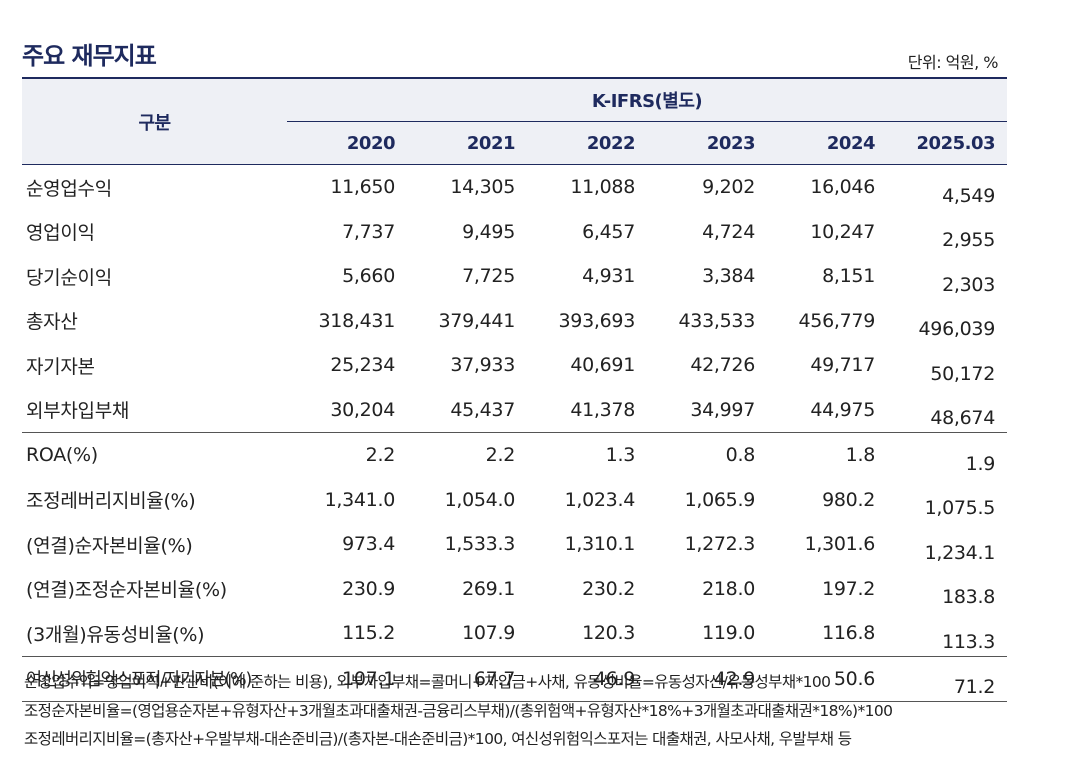 The image size is (1074, 770). I want to click on cell-value: 11,088, so click(602, 187).